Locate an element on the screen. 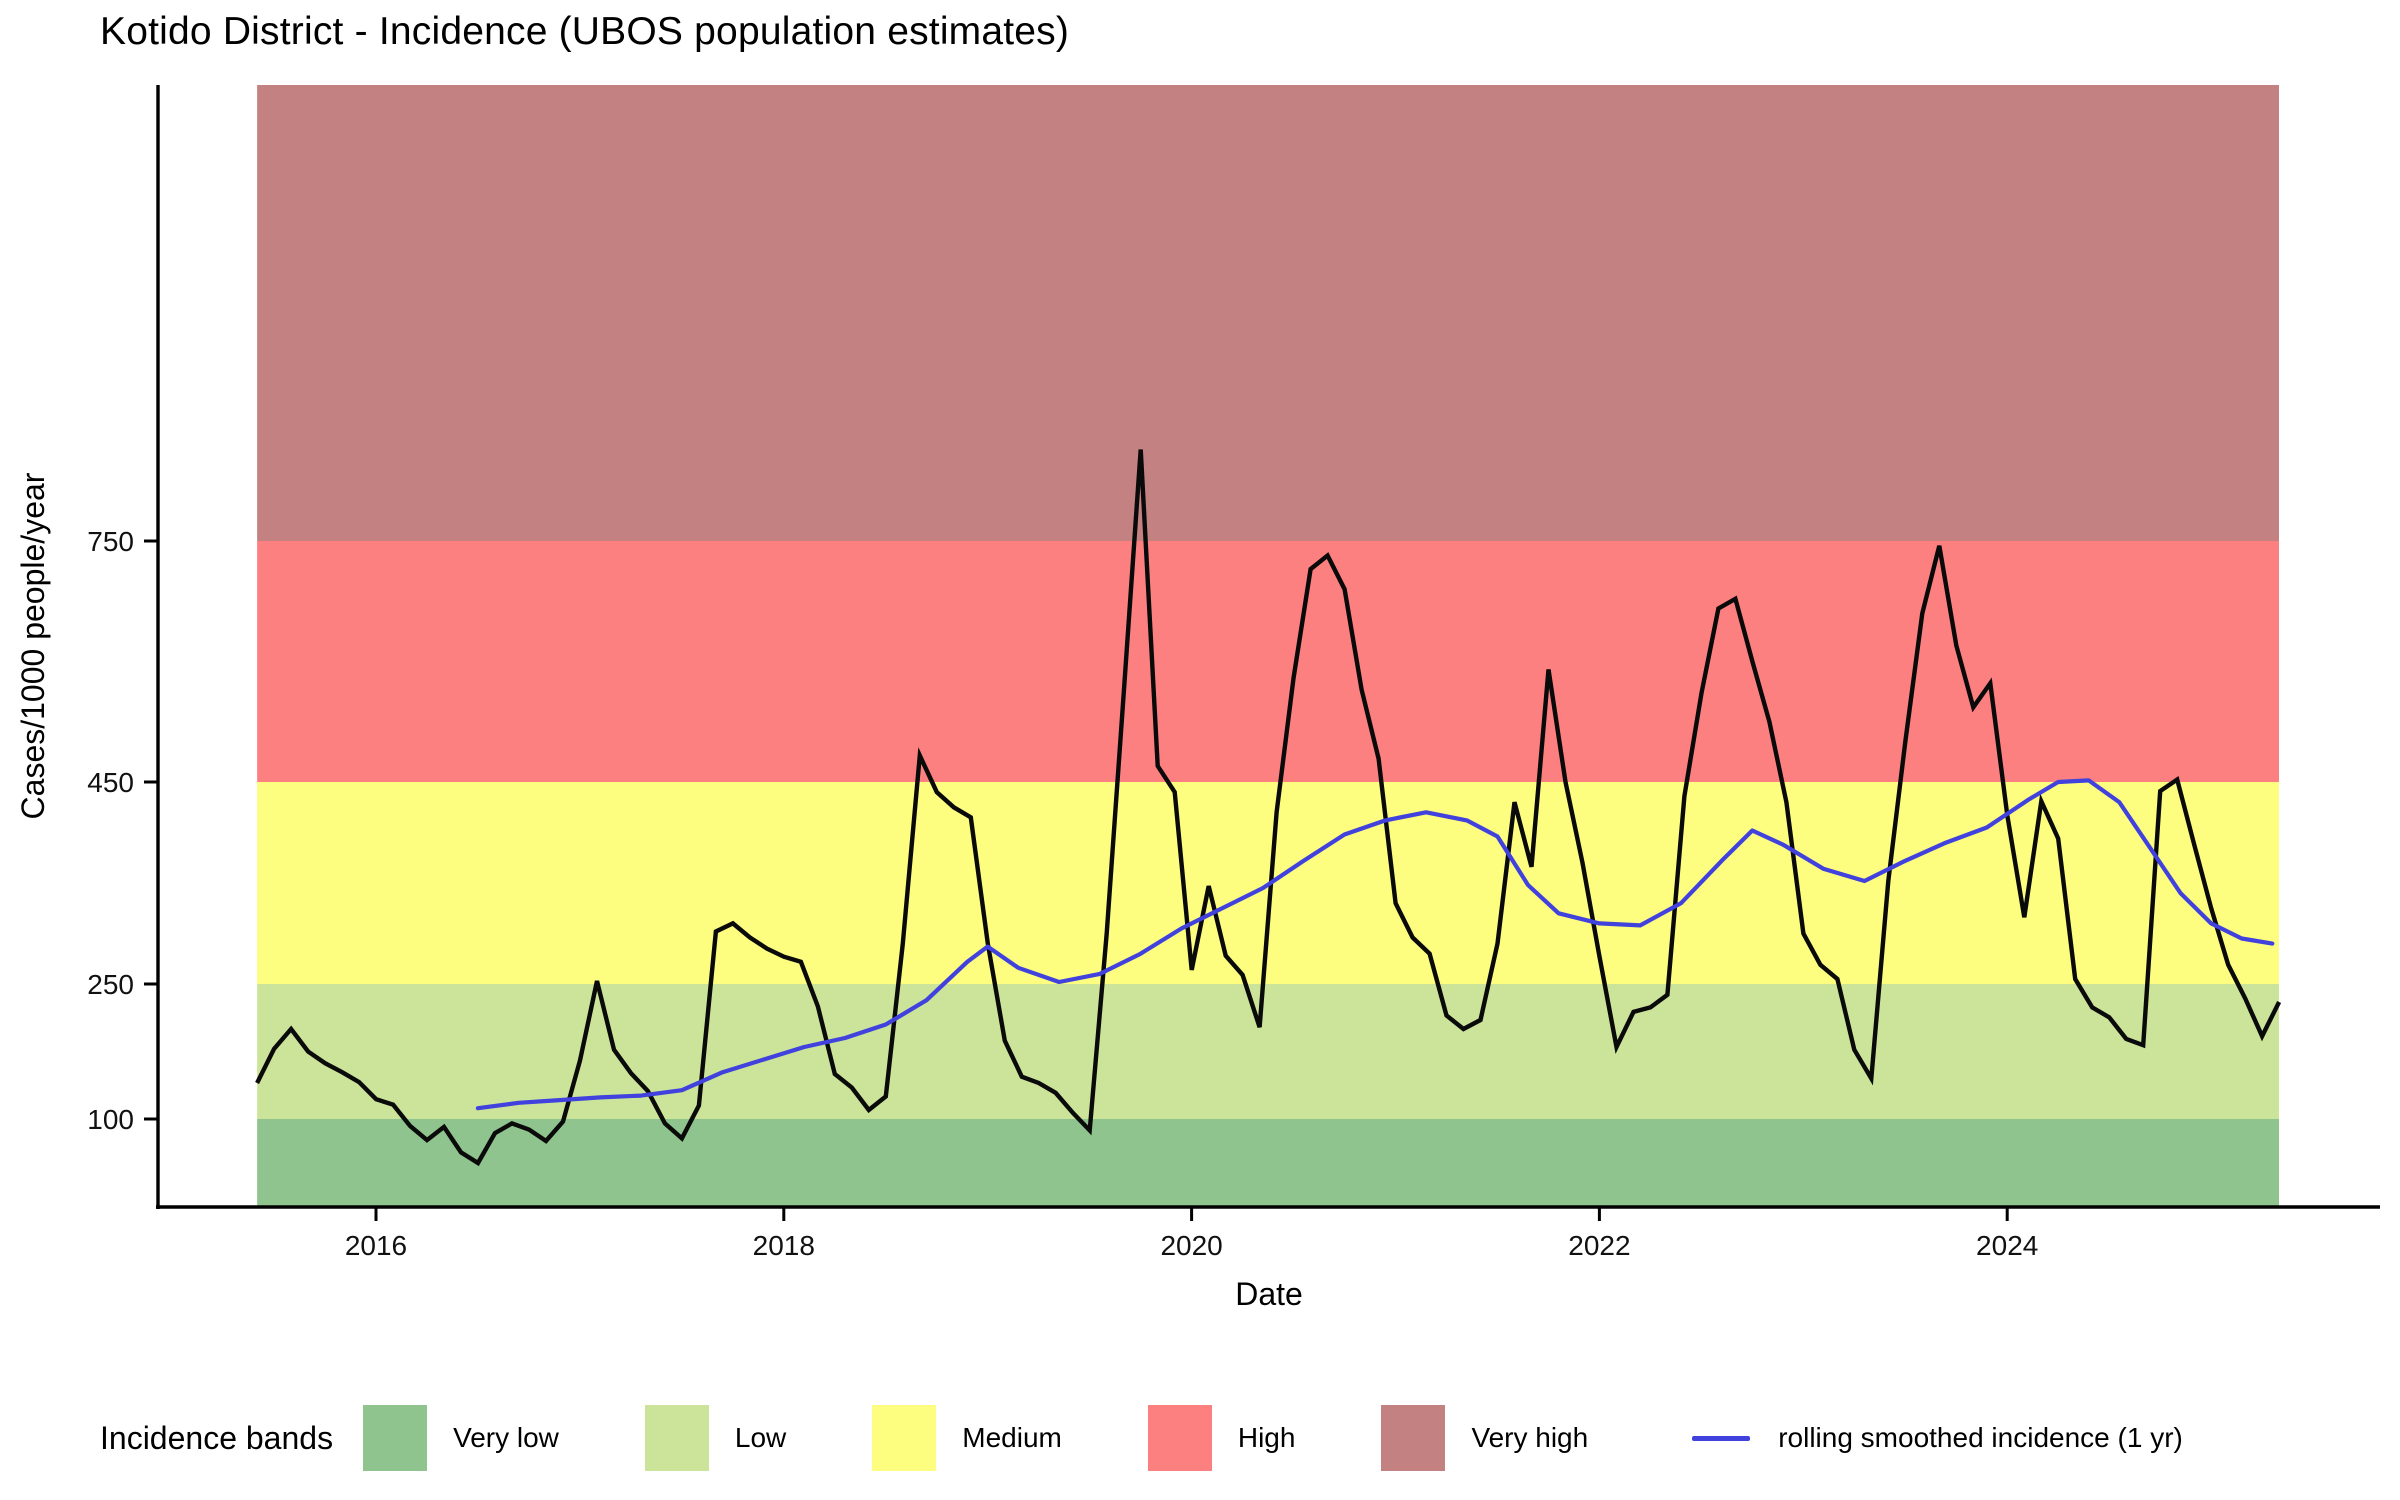  legend-item-medium: Medium is located at coordinates (967, 1438).